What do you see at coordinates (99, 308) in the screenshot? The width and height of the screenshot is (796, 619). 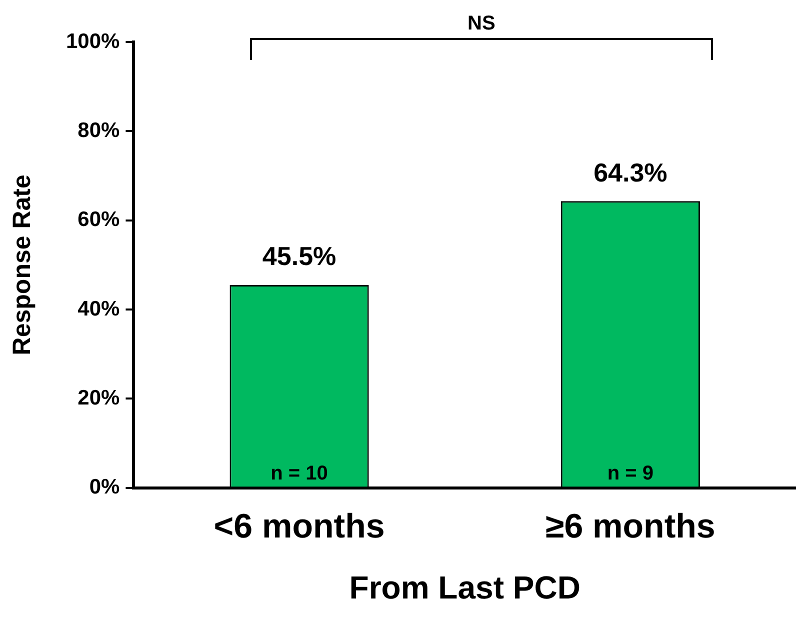 I see `y-tick-label: 40%` at bounding box center [99, 308].